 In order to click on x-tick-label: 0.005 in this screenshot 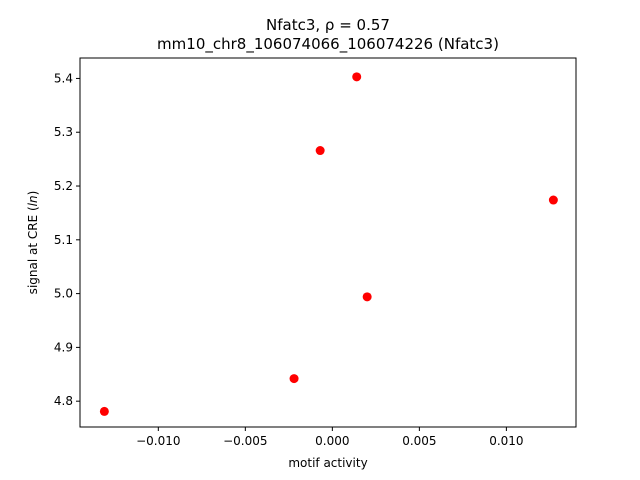, I will do `click(419, 441)`.